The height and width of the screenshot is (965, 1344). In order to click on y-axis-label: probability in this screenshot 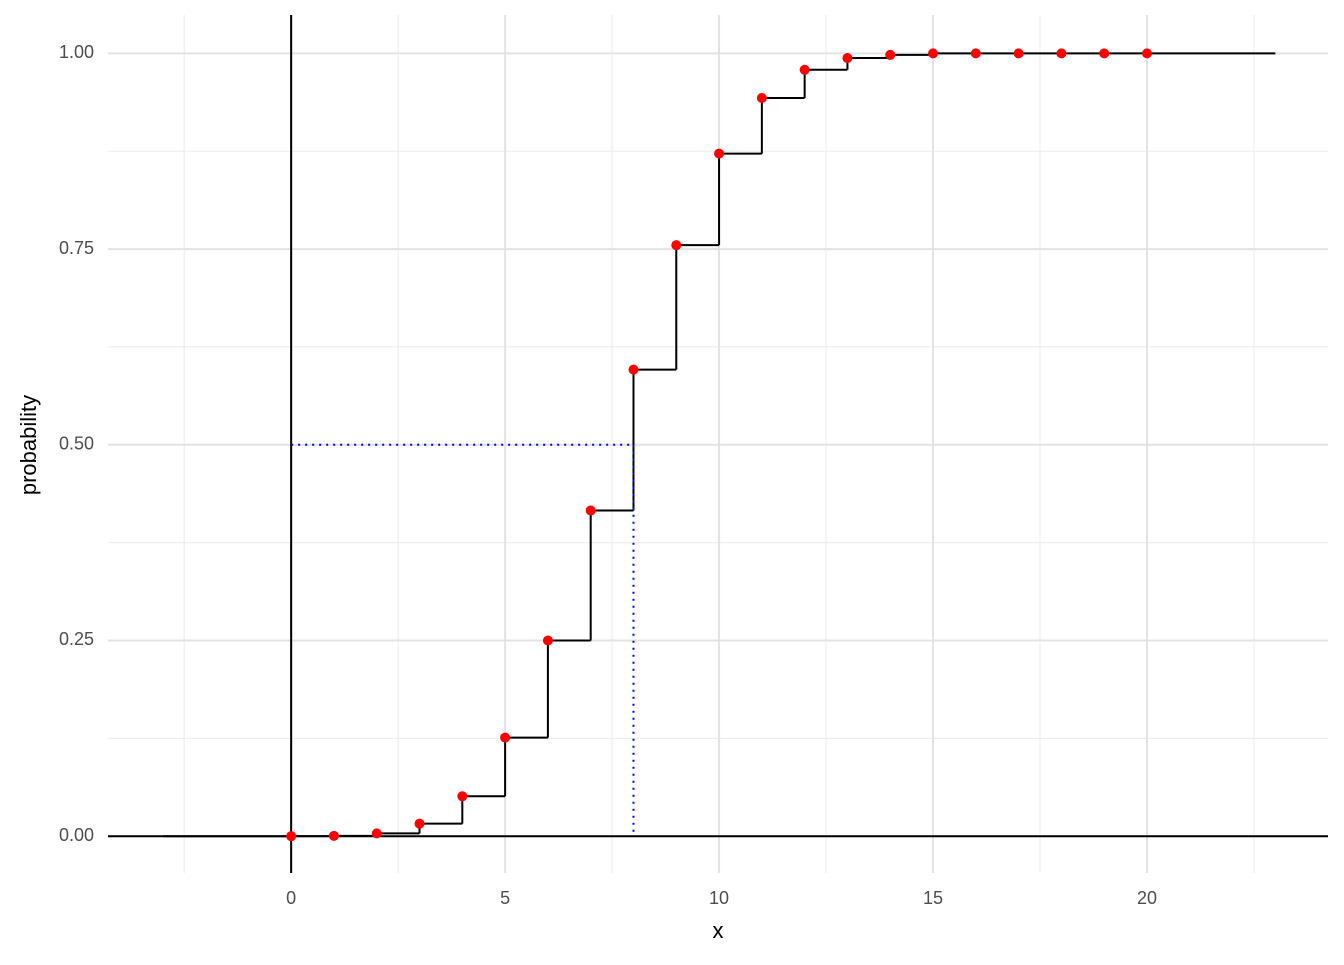, I will do `click(28, 445)`.